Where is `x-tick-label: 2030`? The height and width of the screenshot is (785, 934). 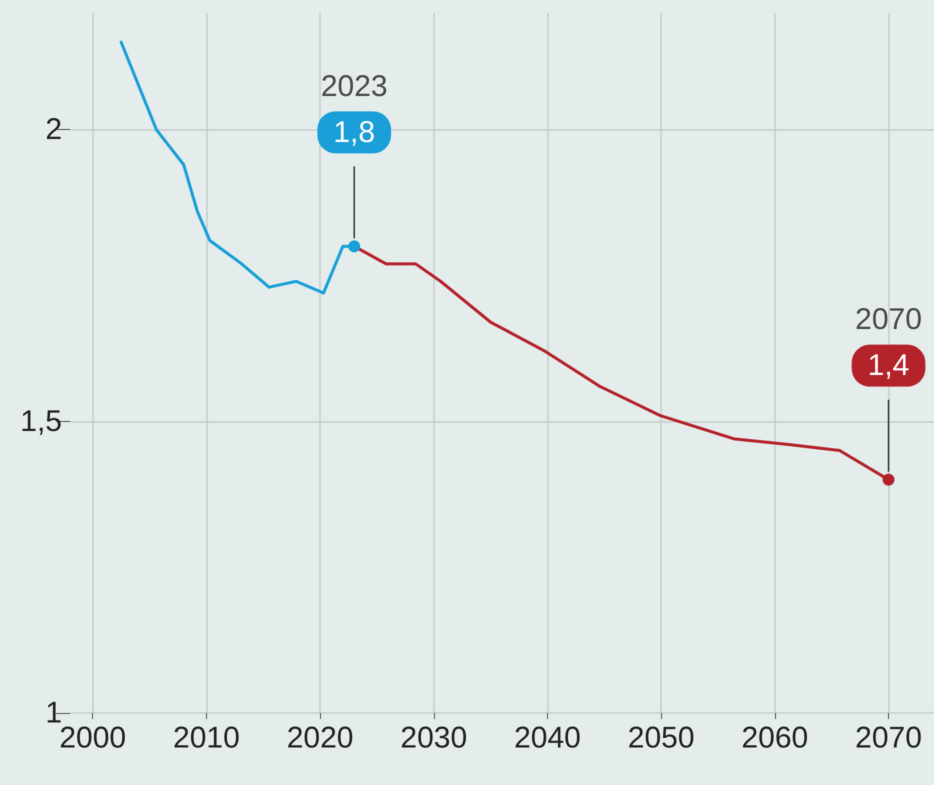
x-tick-label: 2030 is located at coordinates (434, 738).